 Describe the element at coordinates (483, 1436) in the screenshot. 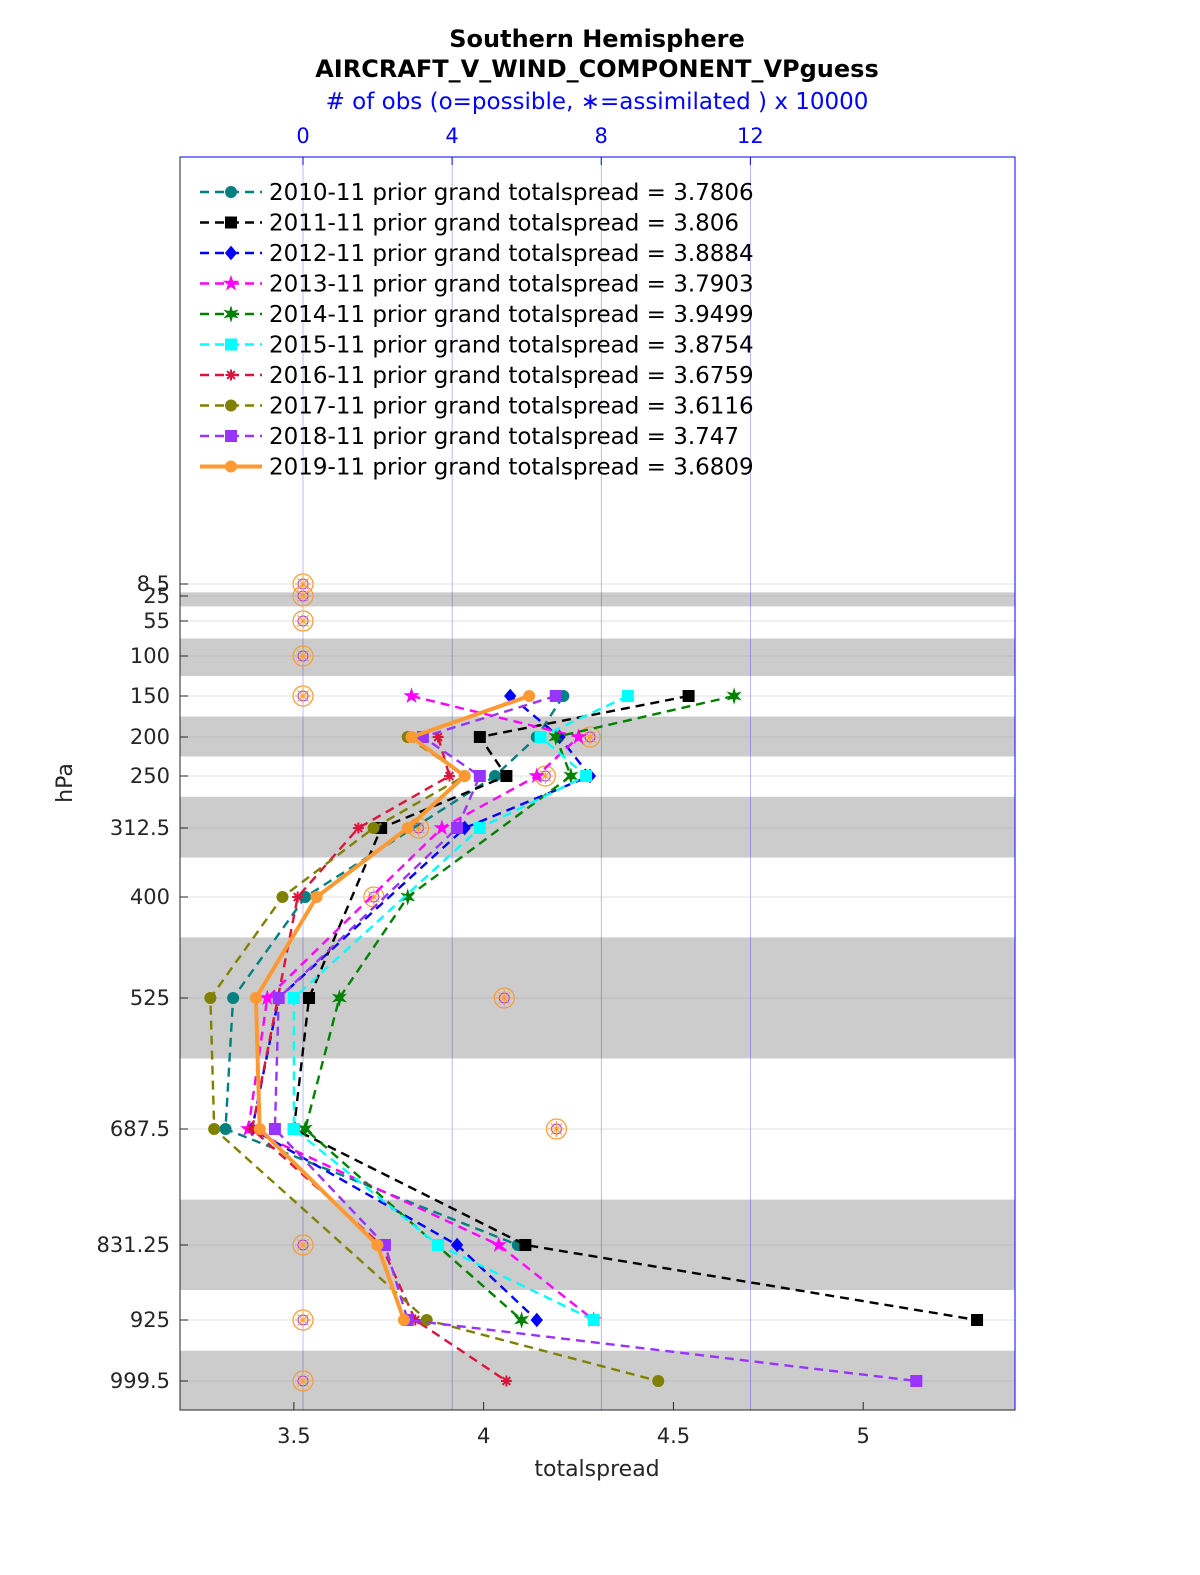

I see `x-tick-label-1: 4` at that location.